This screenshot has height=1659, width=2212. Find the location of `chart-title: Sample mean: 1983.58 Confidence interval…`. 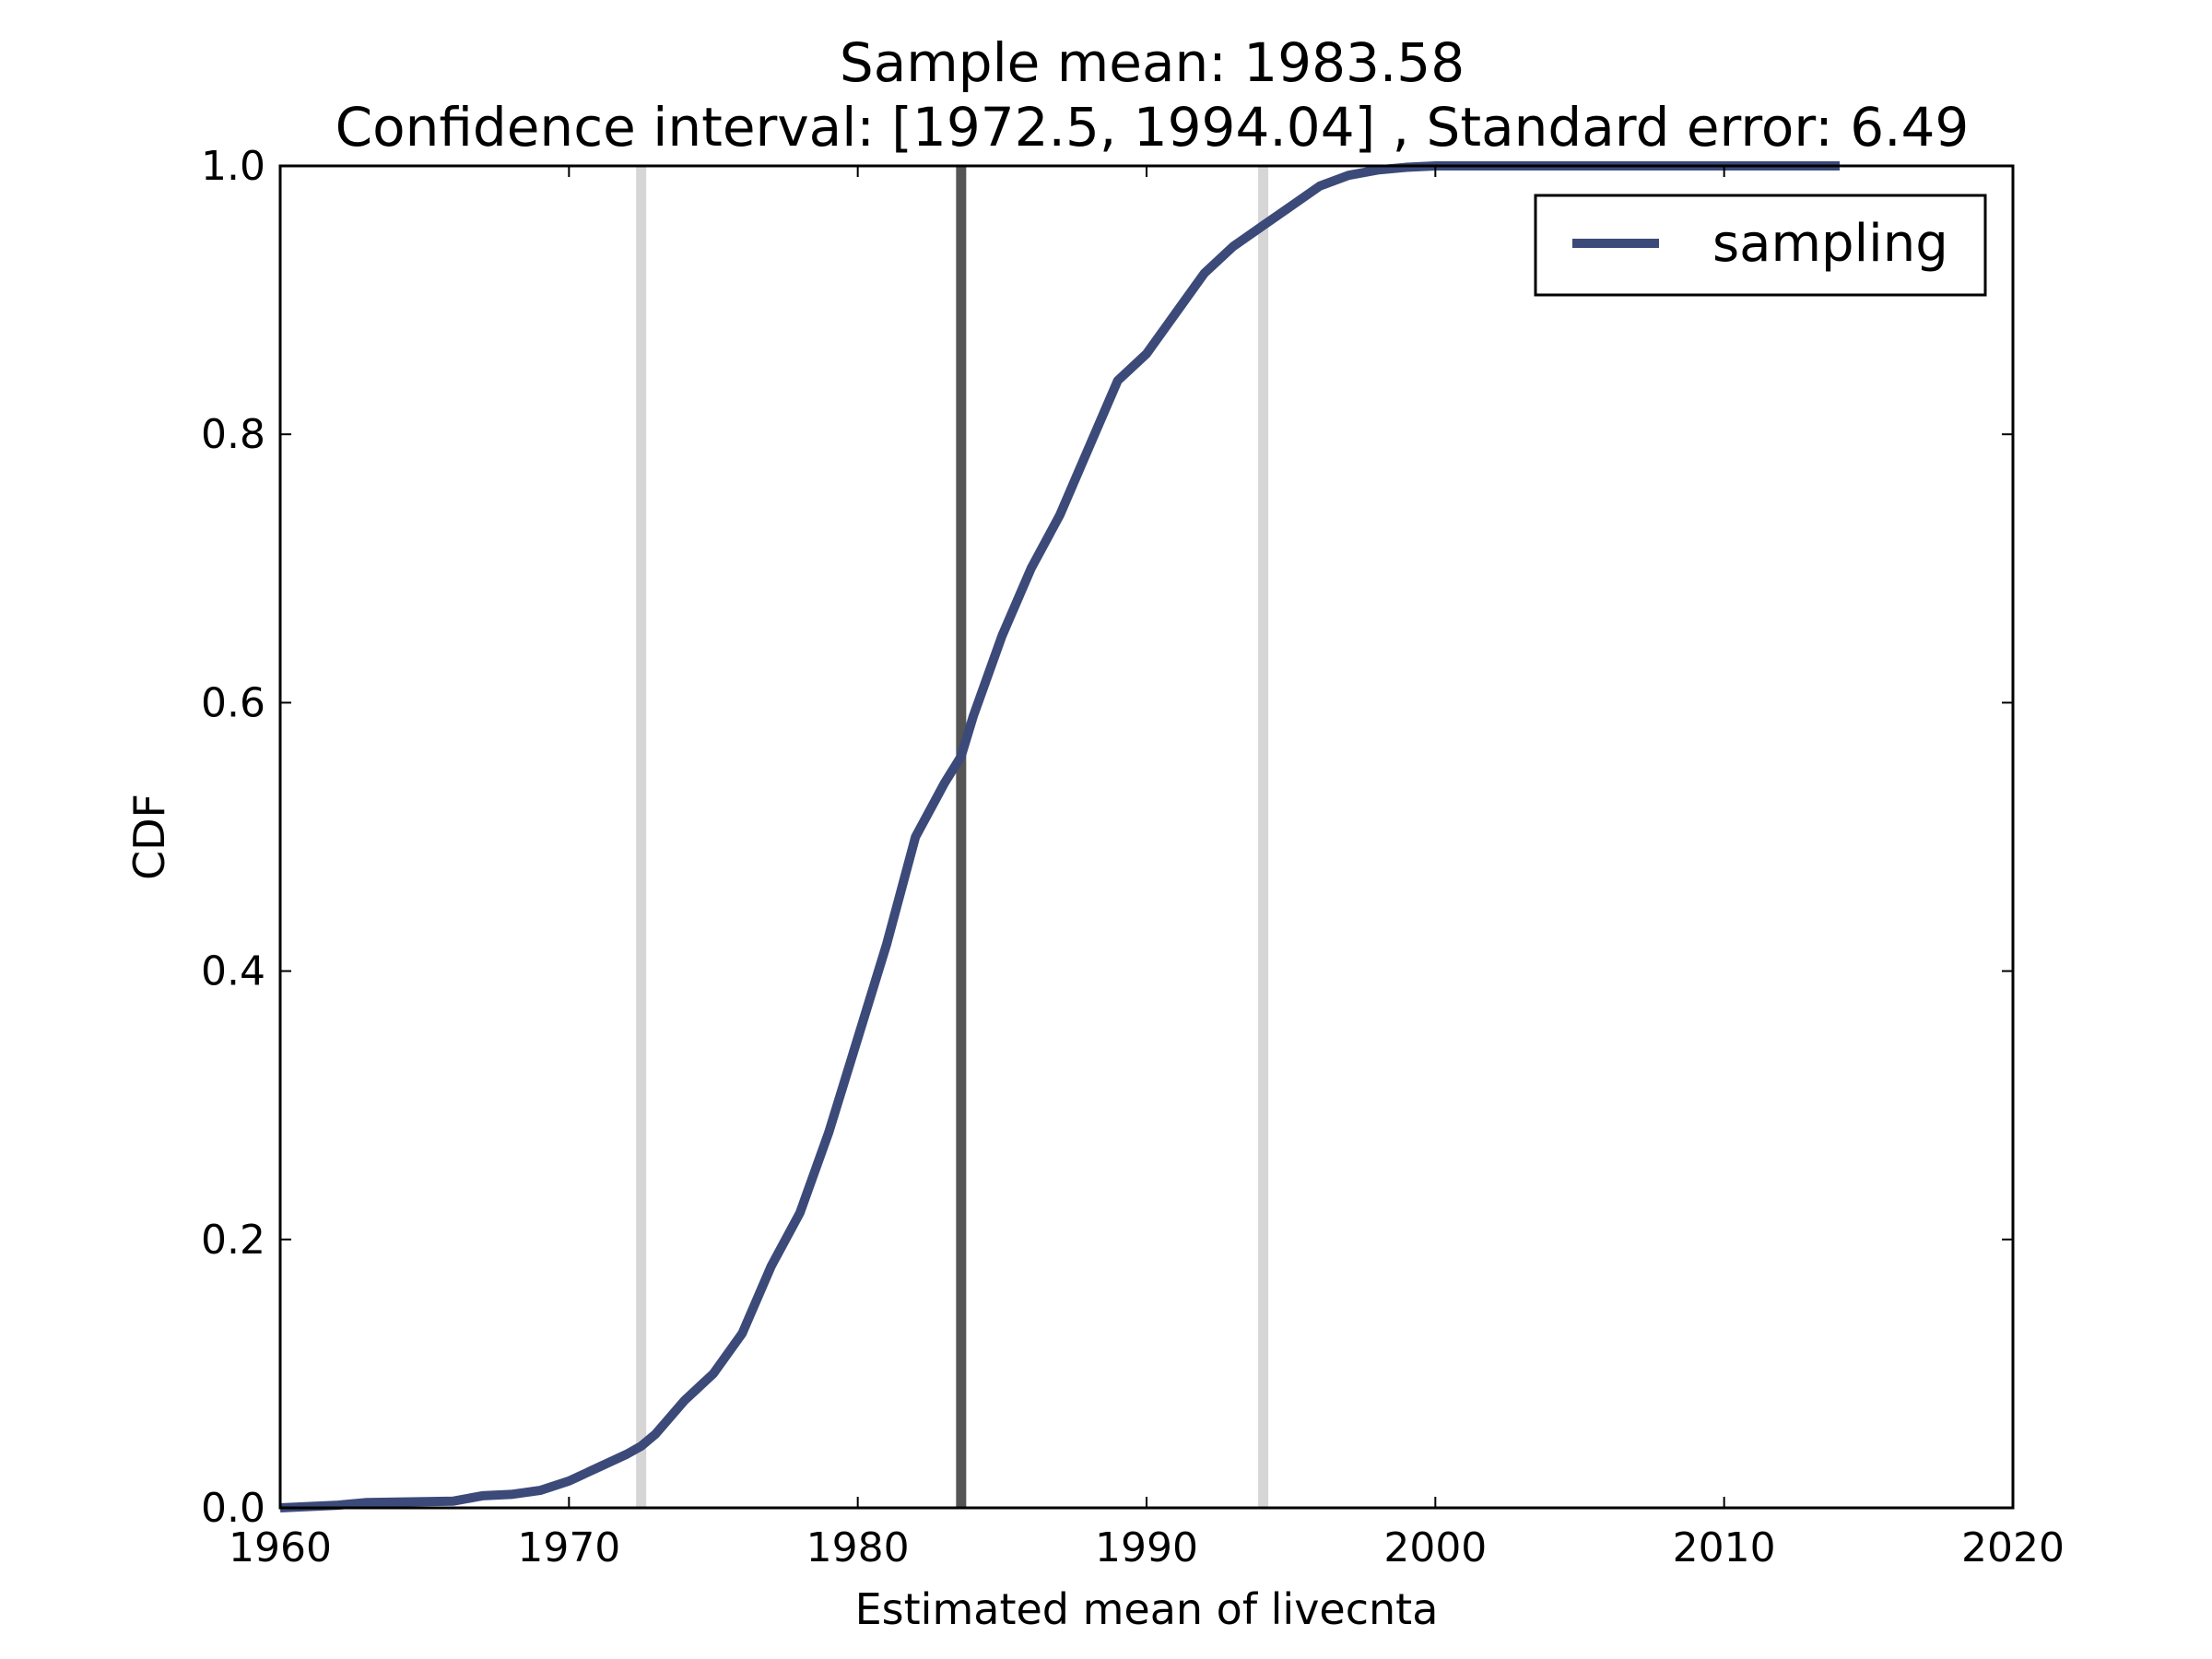

chart-title: Sample mean: 1983.58 Confidence interval… is located at coordinates (1152, 95).